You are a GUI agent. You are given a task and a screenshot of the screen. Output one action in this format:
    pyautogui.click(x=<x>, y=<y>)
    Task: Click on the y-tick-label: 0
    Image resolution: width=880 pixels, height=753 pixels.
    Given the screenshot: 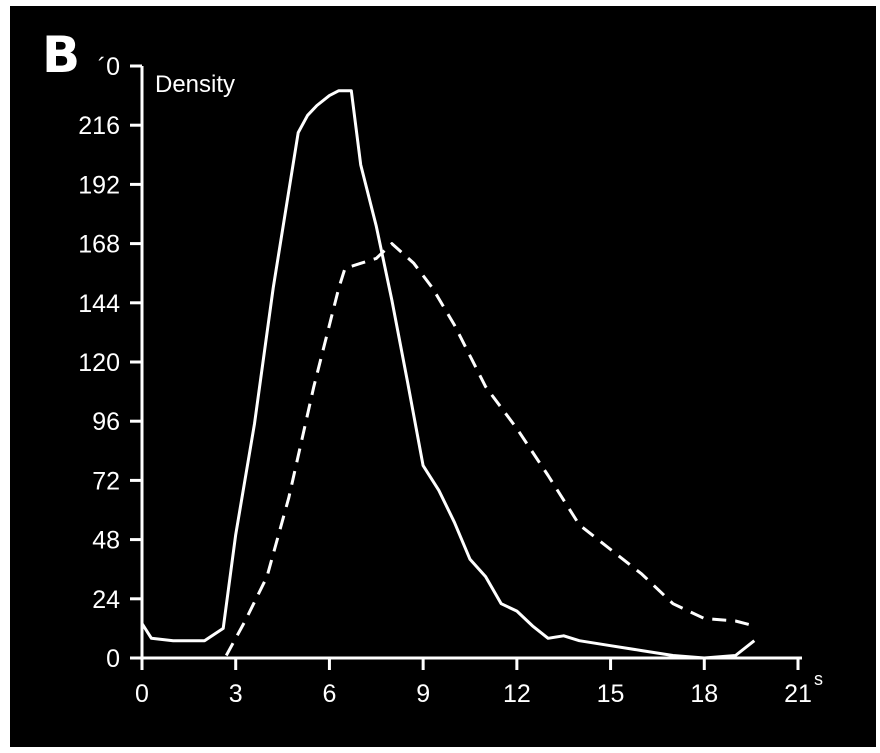 What is the action you would take?
    pyautogui.click(x=113, y=659)
    